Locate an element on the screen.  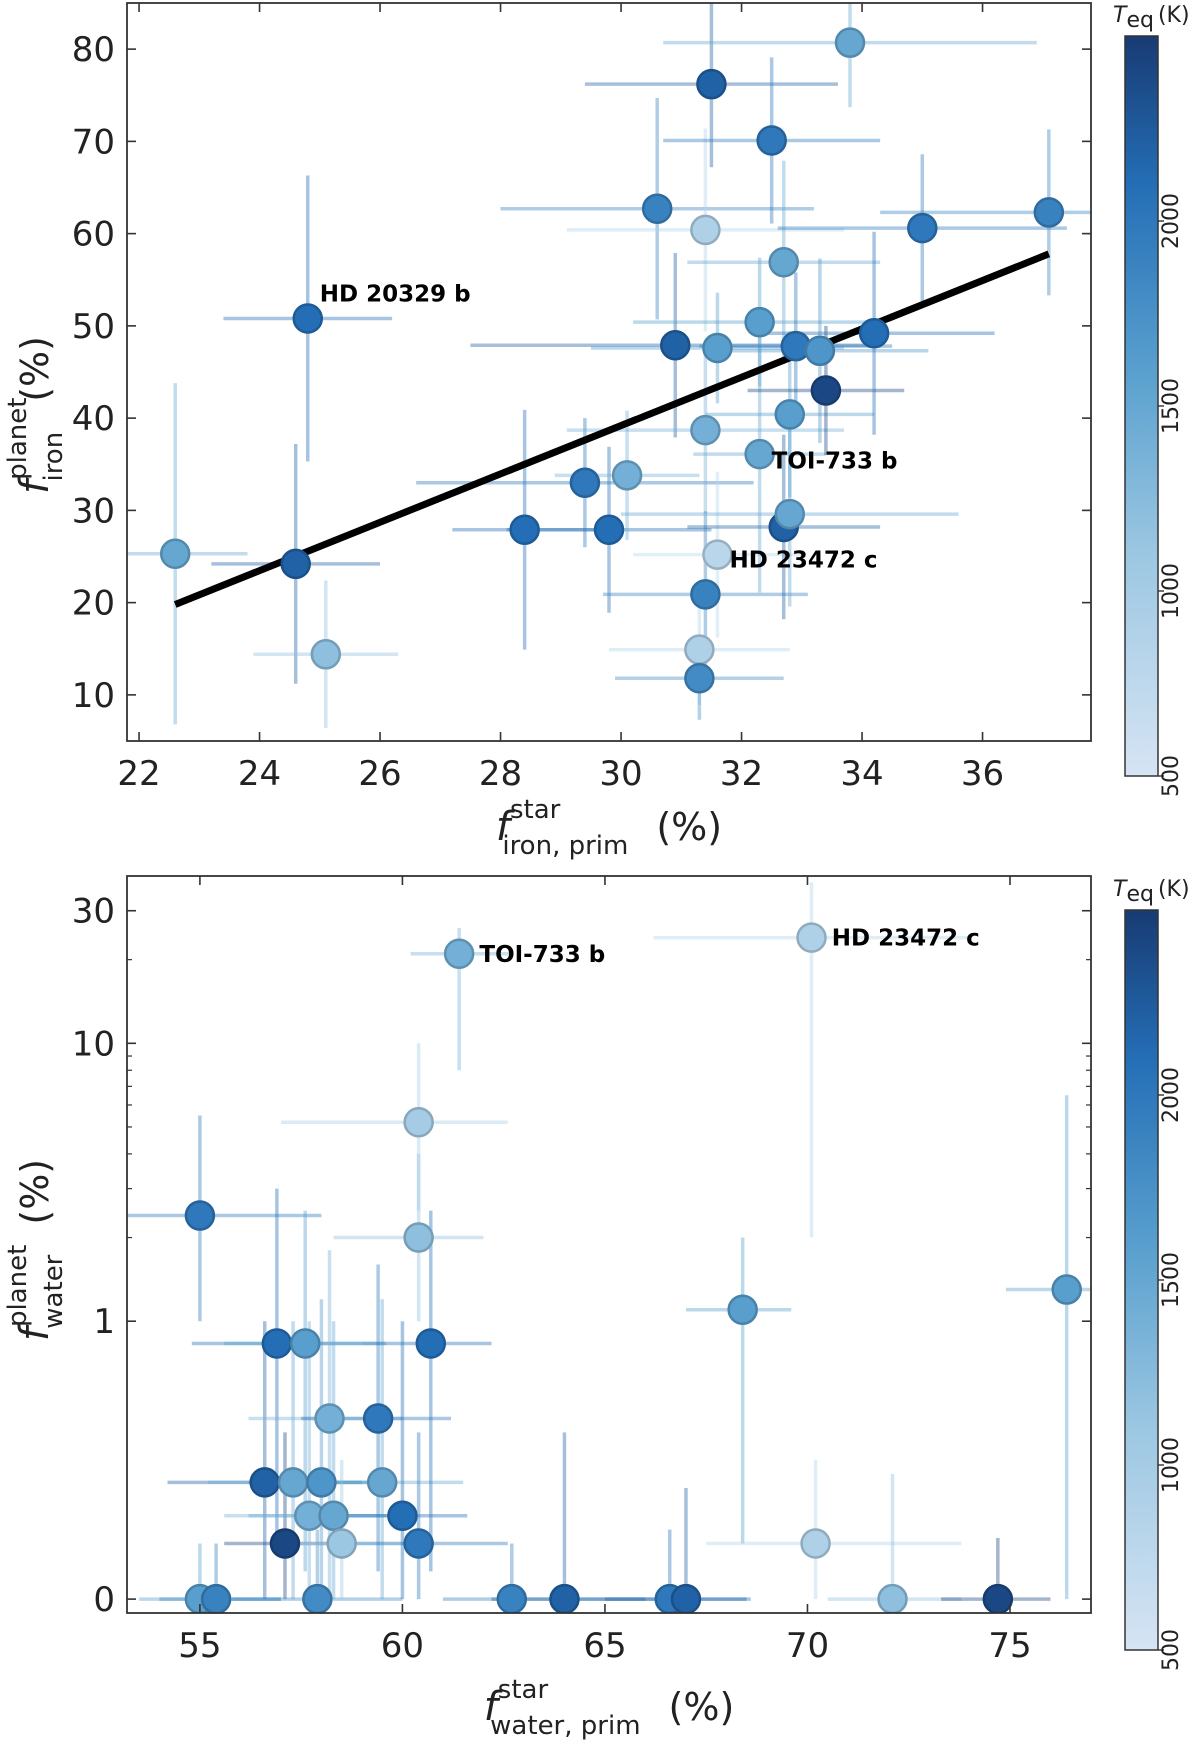
x-tick-label: 30 is located at coordinates (620, 774).